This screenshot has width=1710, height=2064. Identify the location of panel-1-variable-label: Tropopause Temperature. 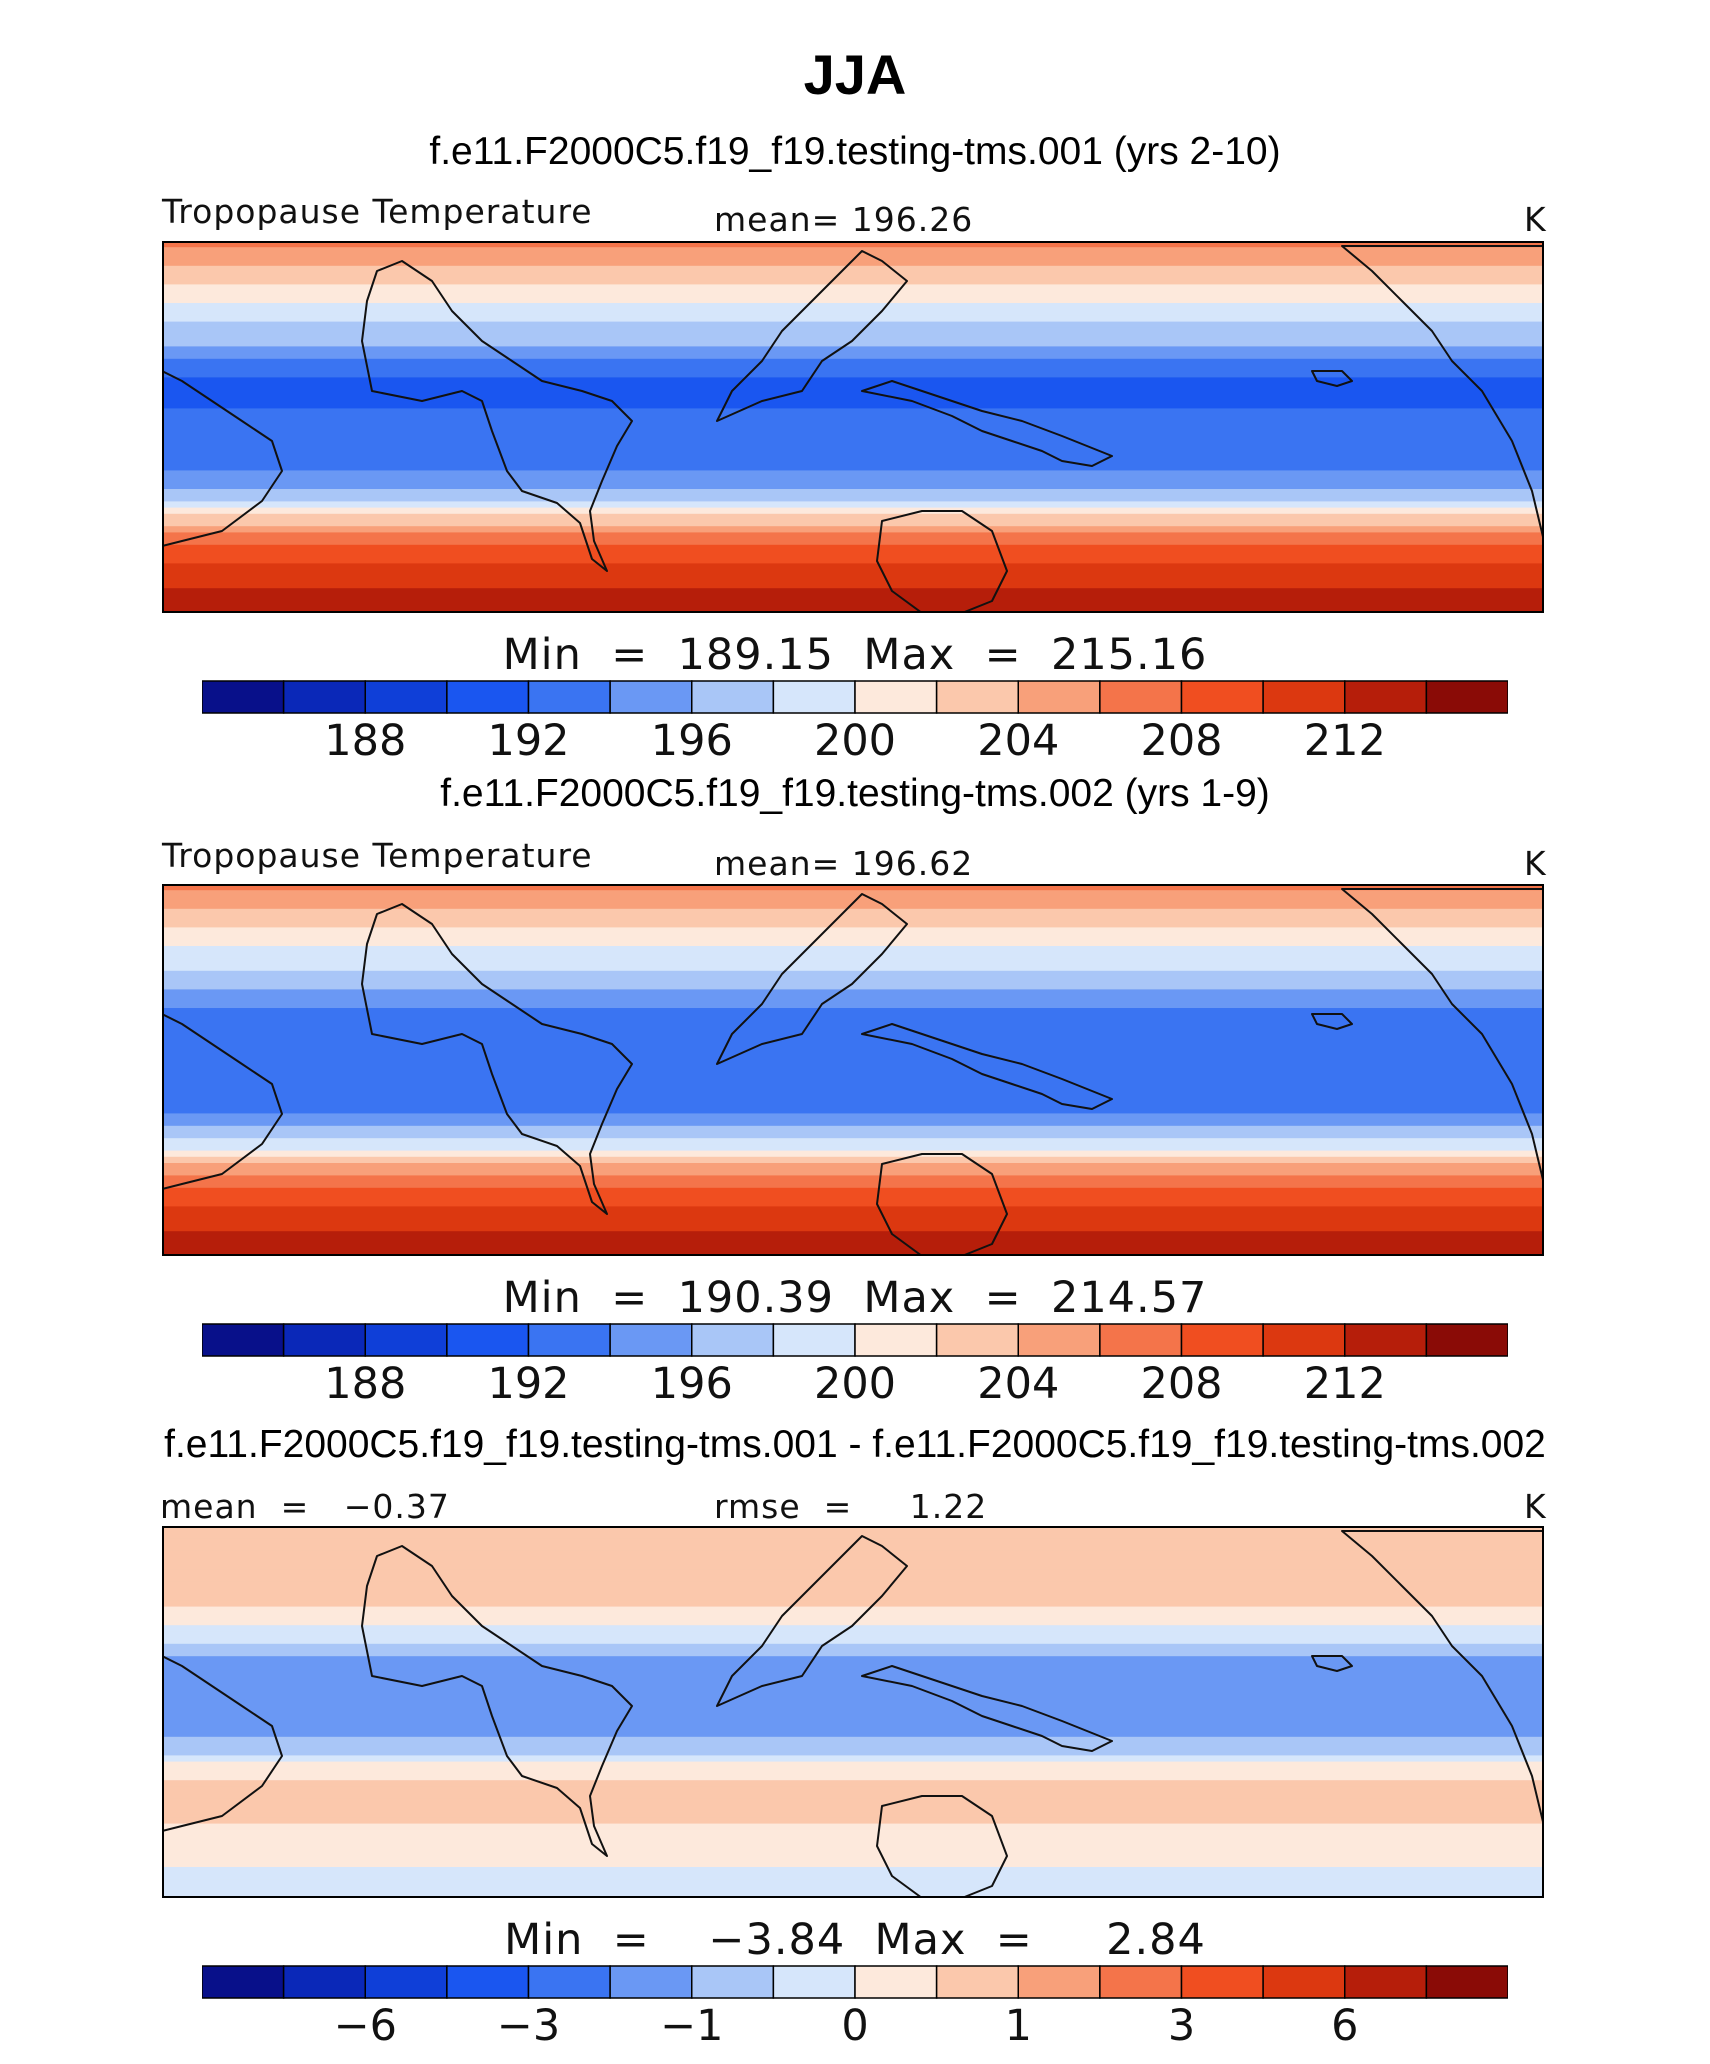
(377, 211).